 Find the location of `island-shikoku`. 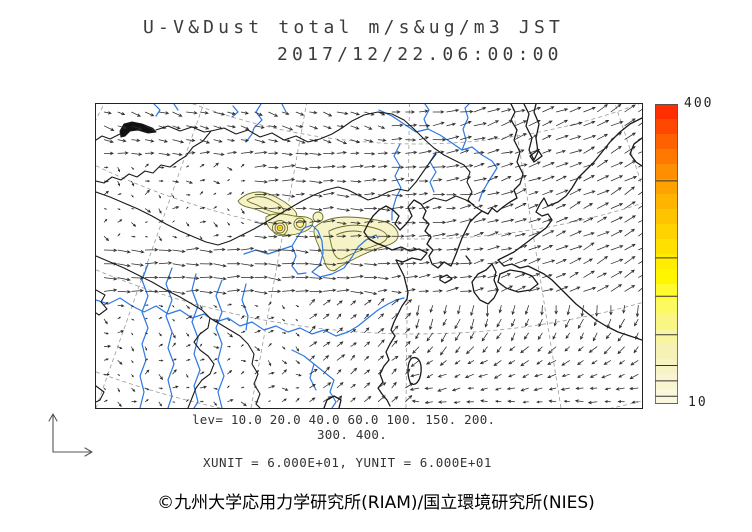

island-shikoku is located at coordinates (518, 281).